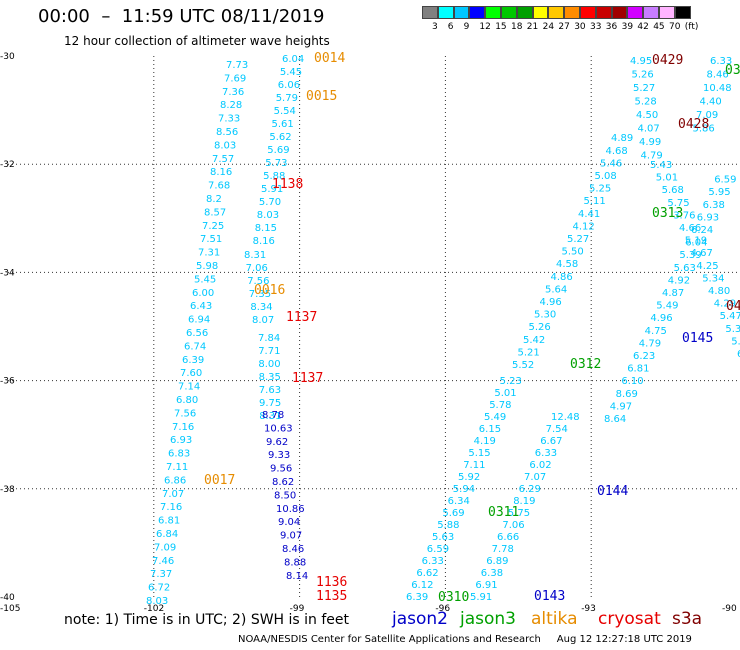 This screenshot has height=650, width=740. I want to click on wave-height-value: 7.51, so click(211, 239).